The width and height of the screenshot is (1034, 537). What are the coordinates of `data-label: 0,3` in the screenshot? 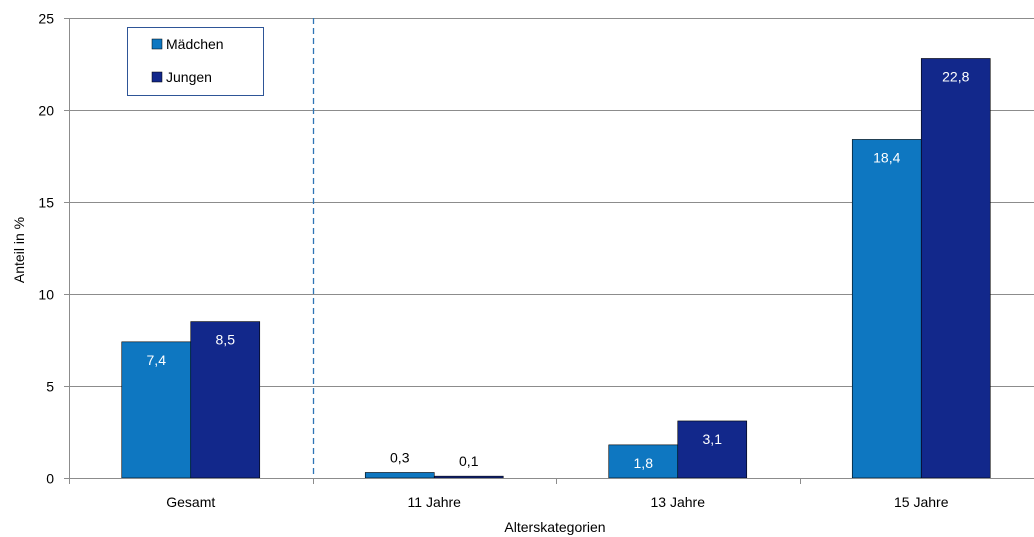 It's located at (400, 457).